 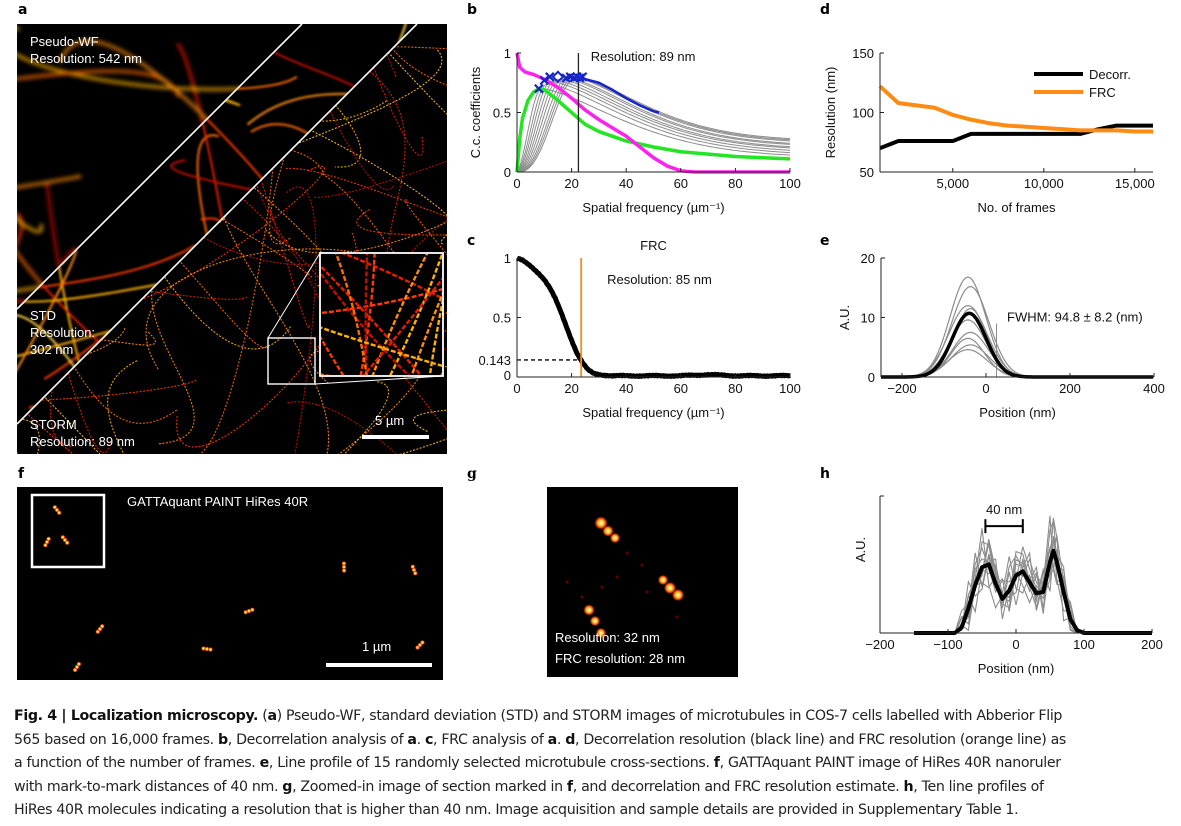 What do you see at coordinates (1017, 412) in the screenshot?
I see `x-axis-label: Position (nm)` at bounding box center [1017, 412].